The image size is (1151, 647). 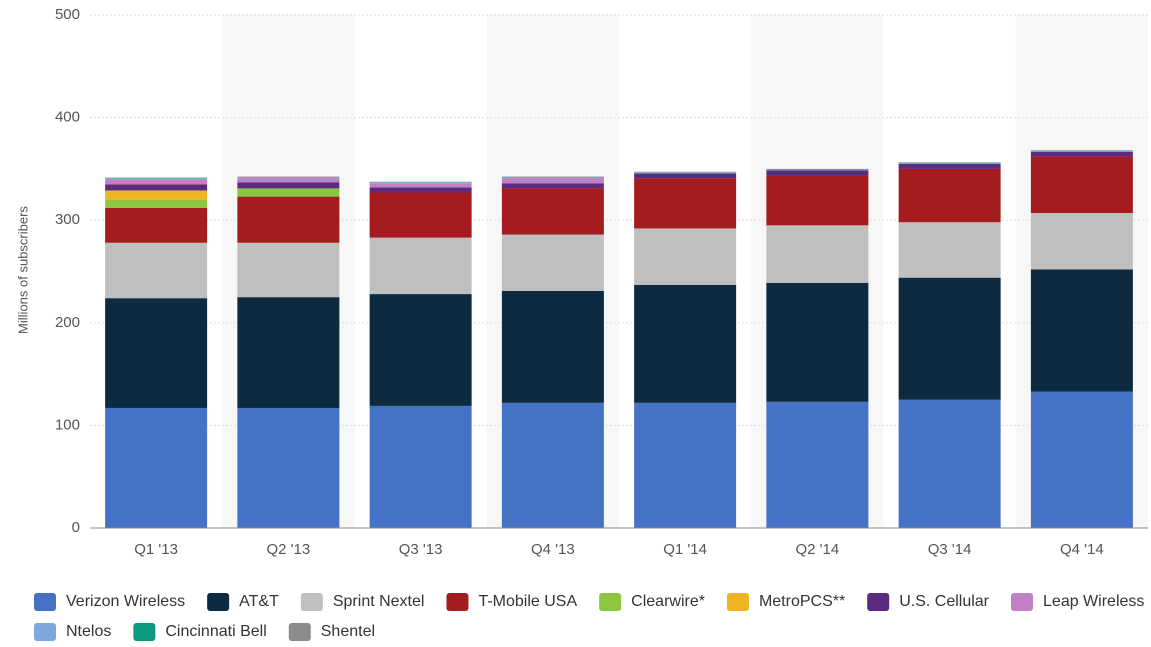 I want to click on legend-label: Leap Wireless, so click(x=1093, y=601).